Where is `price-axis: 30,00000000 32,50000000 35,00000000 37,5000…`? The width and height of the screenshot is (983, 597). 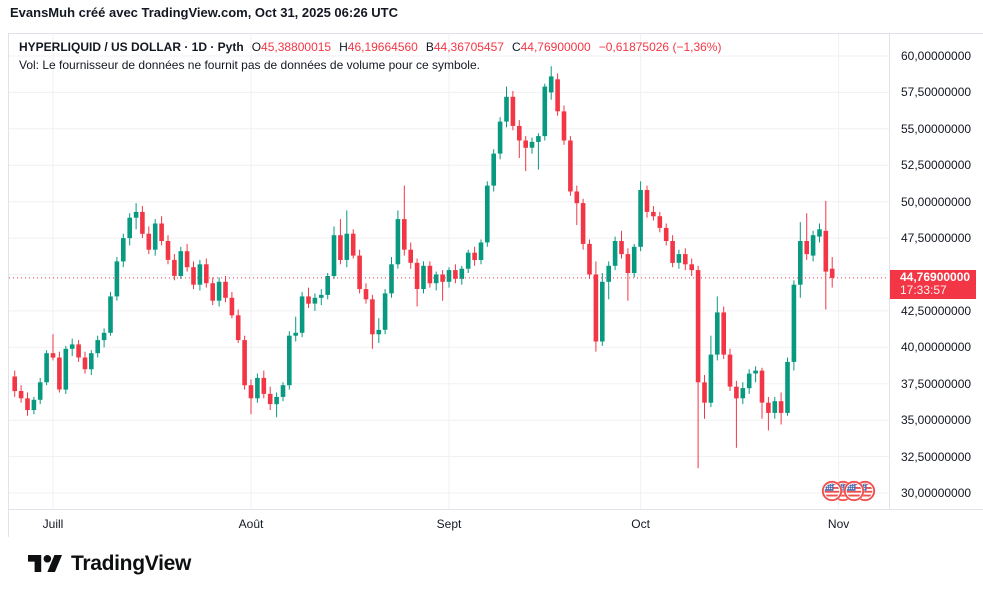 price-axis: 30,00000000 32,50000000 35,00000000 37,5000… is located at coordinates (936, 271).